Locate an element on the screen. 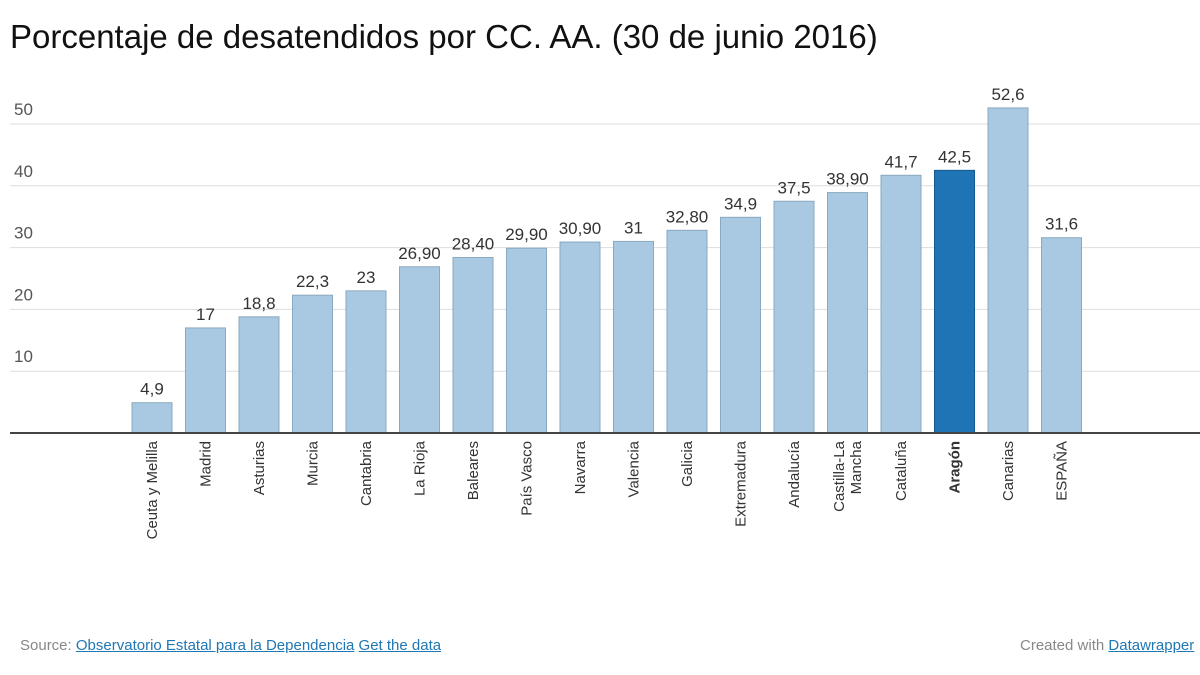  x-category-label: Navarra is located at coordinates (580, 467).